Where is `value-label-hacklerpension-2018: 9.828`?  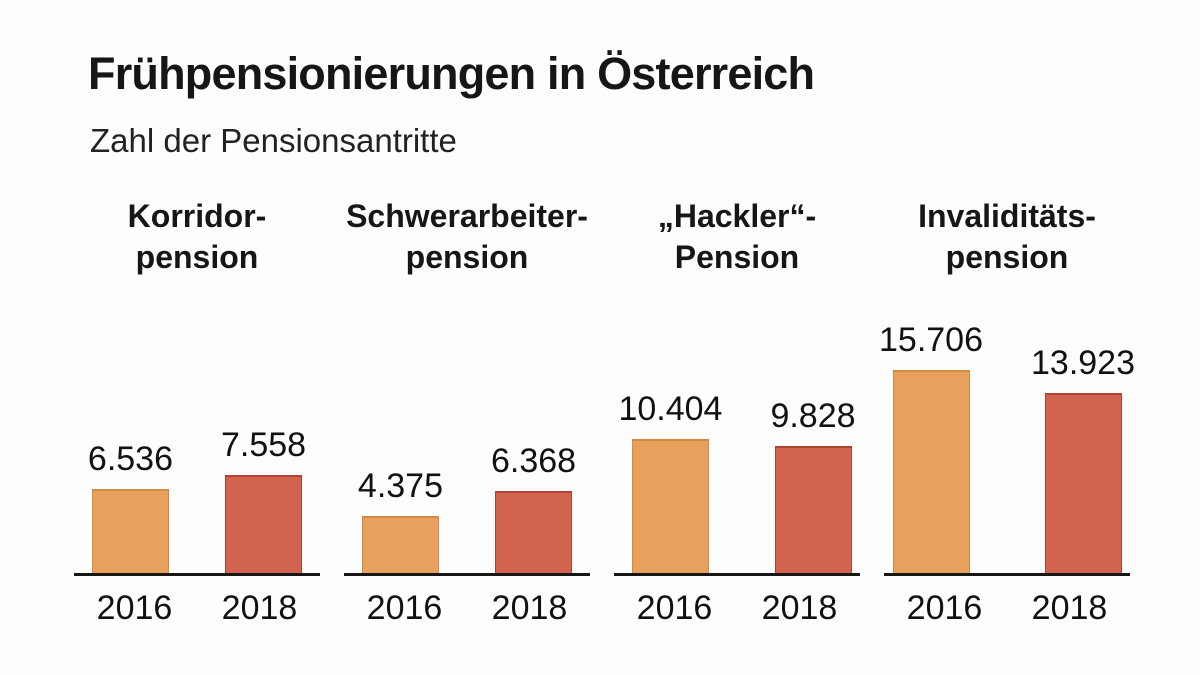 value-label-hacklerpension-2018: 9.828 is located at coordinates (813, 416).